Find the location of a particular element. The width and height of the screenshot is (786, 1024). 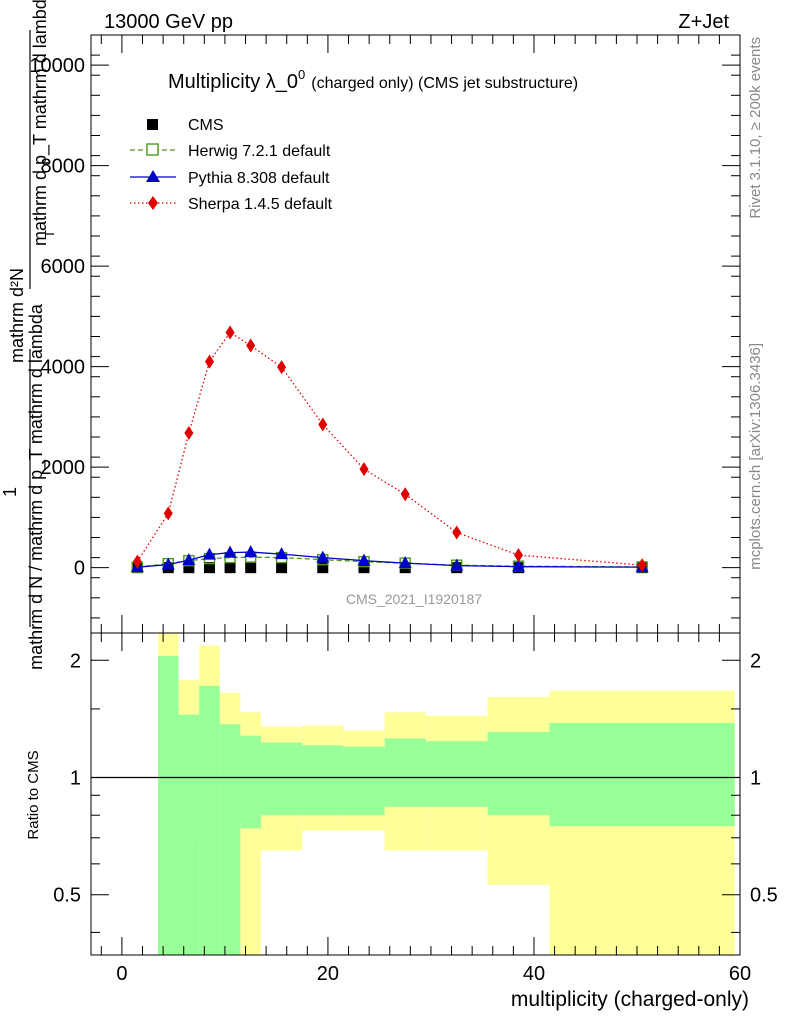

ratio-ytick-label-right: 0.5 is located at coordinates (764, 896).